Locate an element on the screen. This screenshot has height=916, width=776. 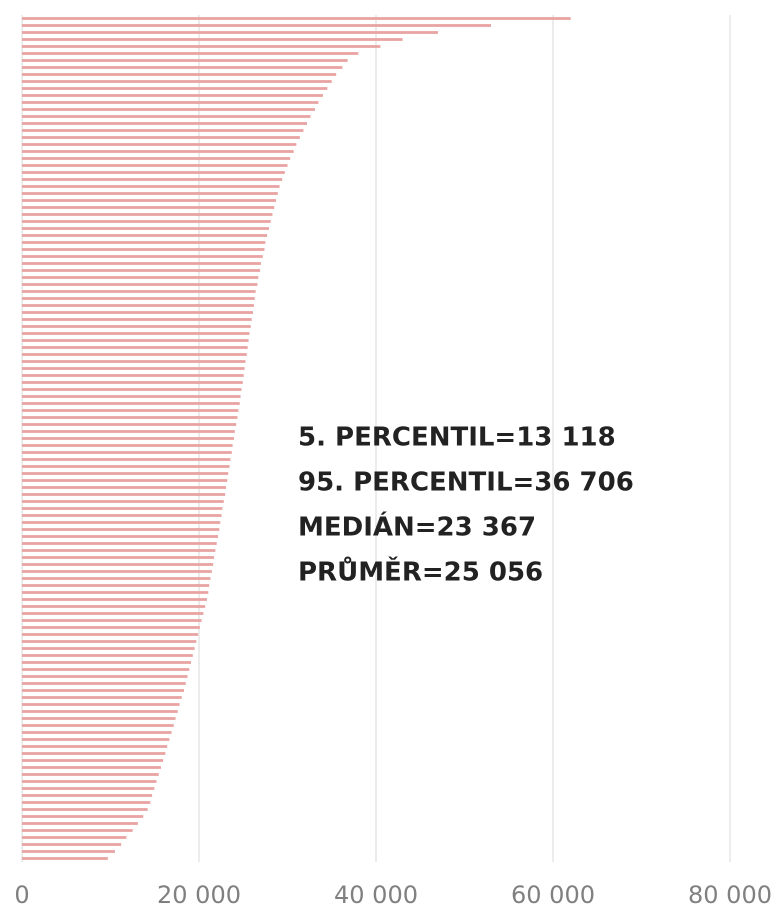
x-tick-label: 40 000 is located at coordinates (376, 895).